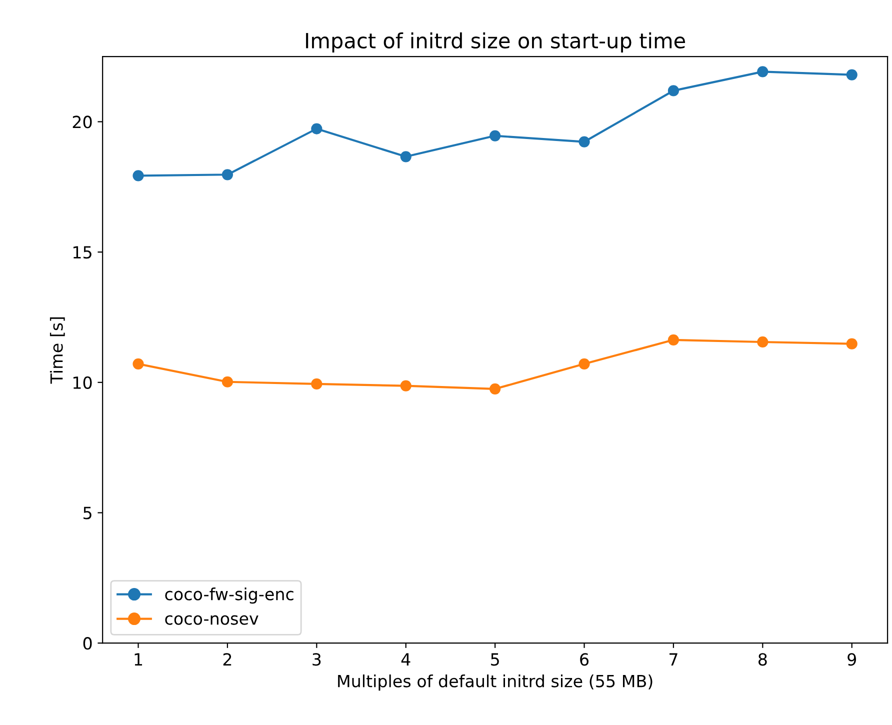 Image resolution: width=892 pixels, height=725 pixels. I want to click on x-tick-label: 9, so click(852, 659).